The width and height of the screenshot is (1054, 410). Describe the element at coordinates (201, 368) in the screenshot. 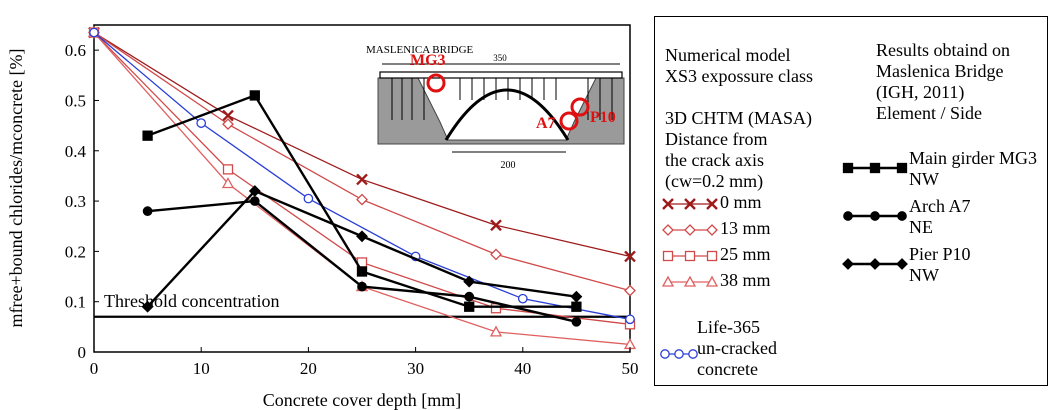

I see `x-tick-label: 10` at that location.